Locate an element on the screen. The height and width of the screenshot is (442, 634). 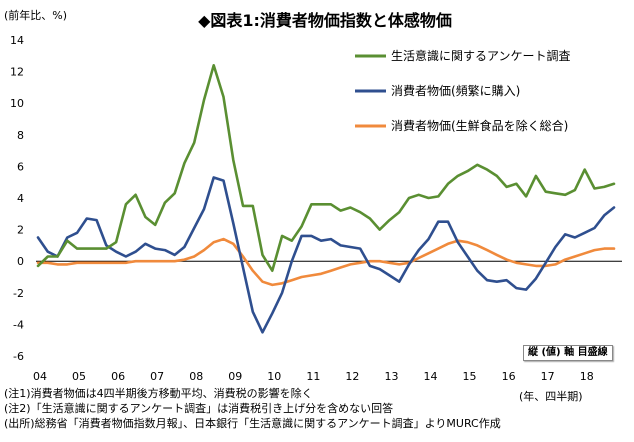
legend-label: 消費者物価(生鮮食品を除く総合) is located at coordinates (479, 125).